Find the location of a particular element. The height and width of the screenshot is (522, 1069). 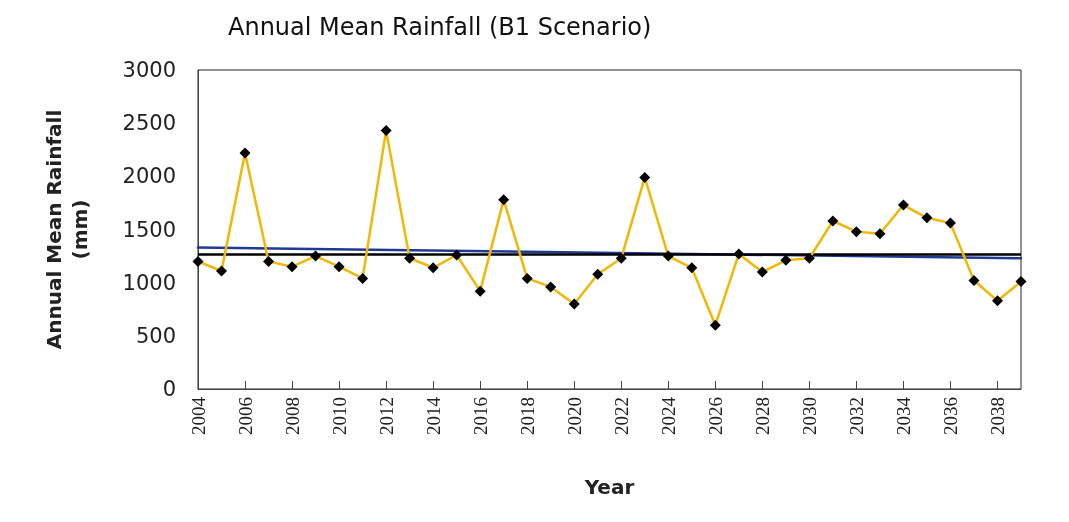

x-tick-label: 2010 is located at coordinates (339, 416).